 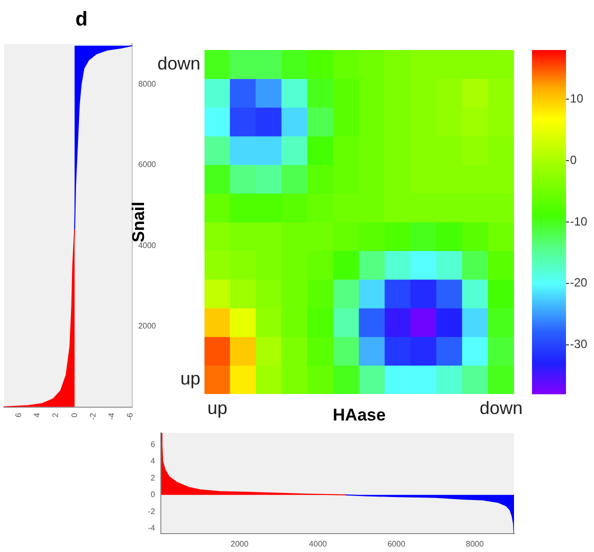 What do you see at coordinates (153, 444) in the screenshot?
I see `y-tick-label: 6` at bounding box center [153, 444].